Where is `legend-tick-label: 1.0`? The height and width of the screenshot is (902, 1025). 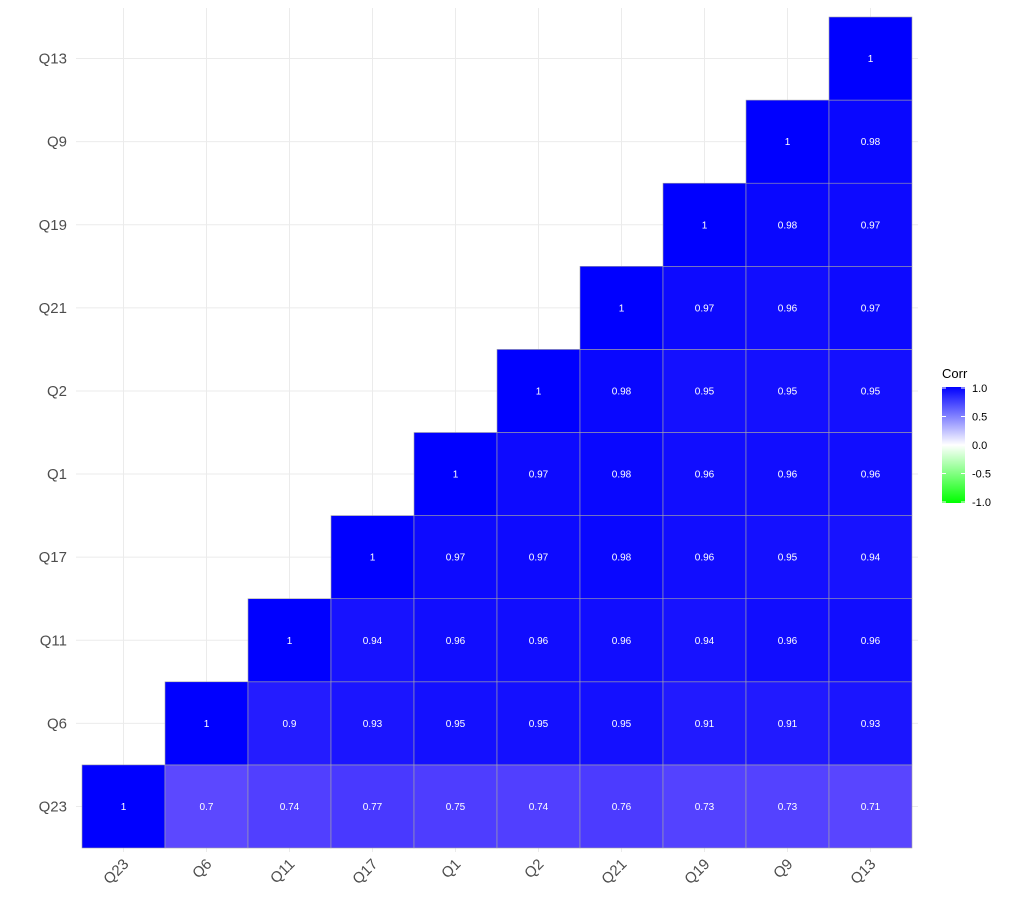
legend-tick-label: 1.0 is located at coordinates (979, 389).